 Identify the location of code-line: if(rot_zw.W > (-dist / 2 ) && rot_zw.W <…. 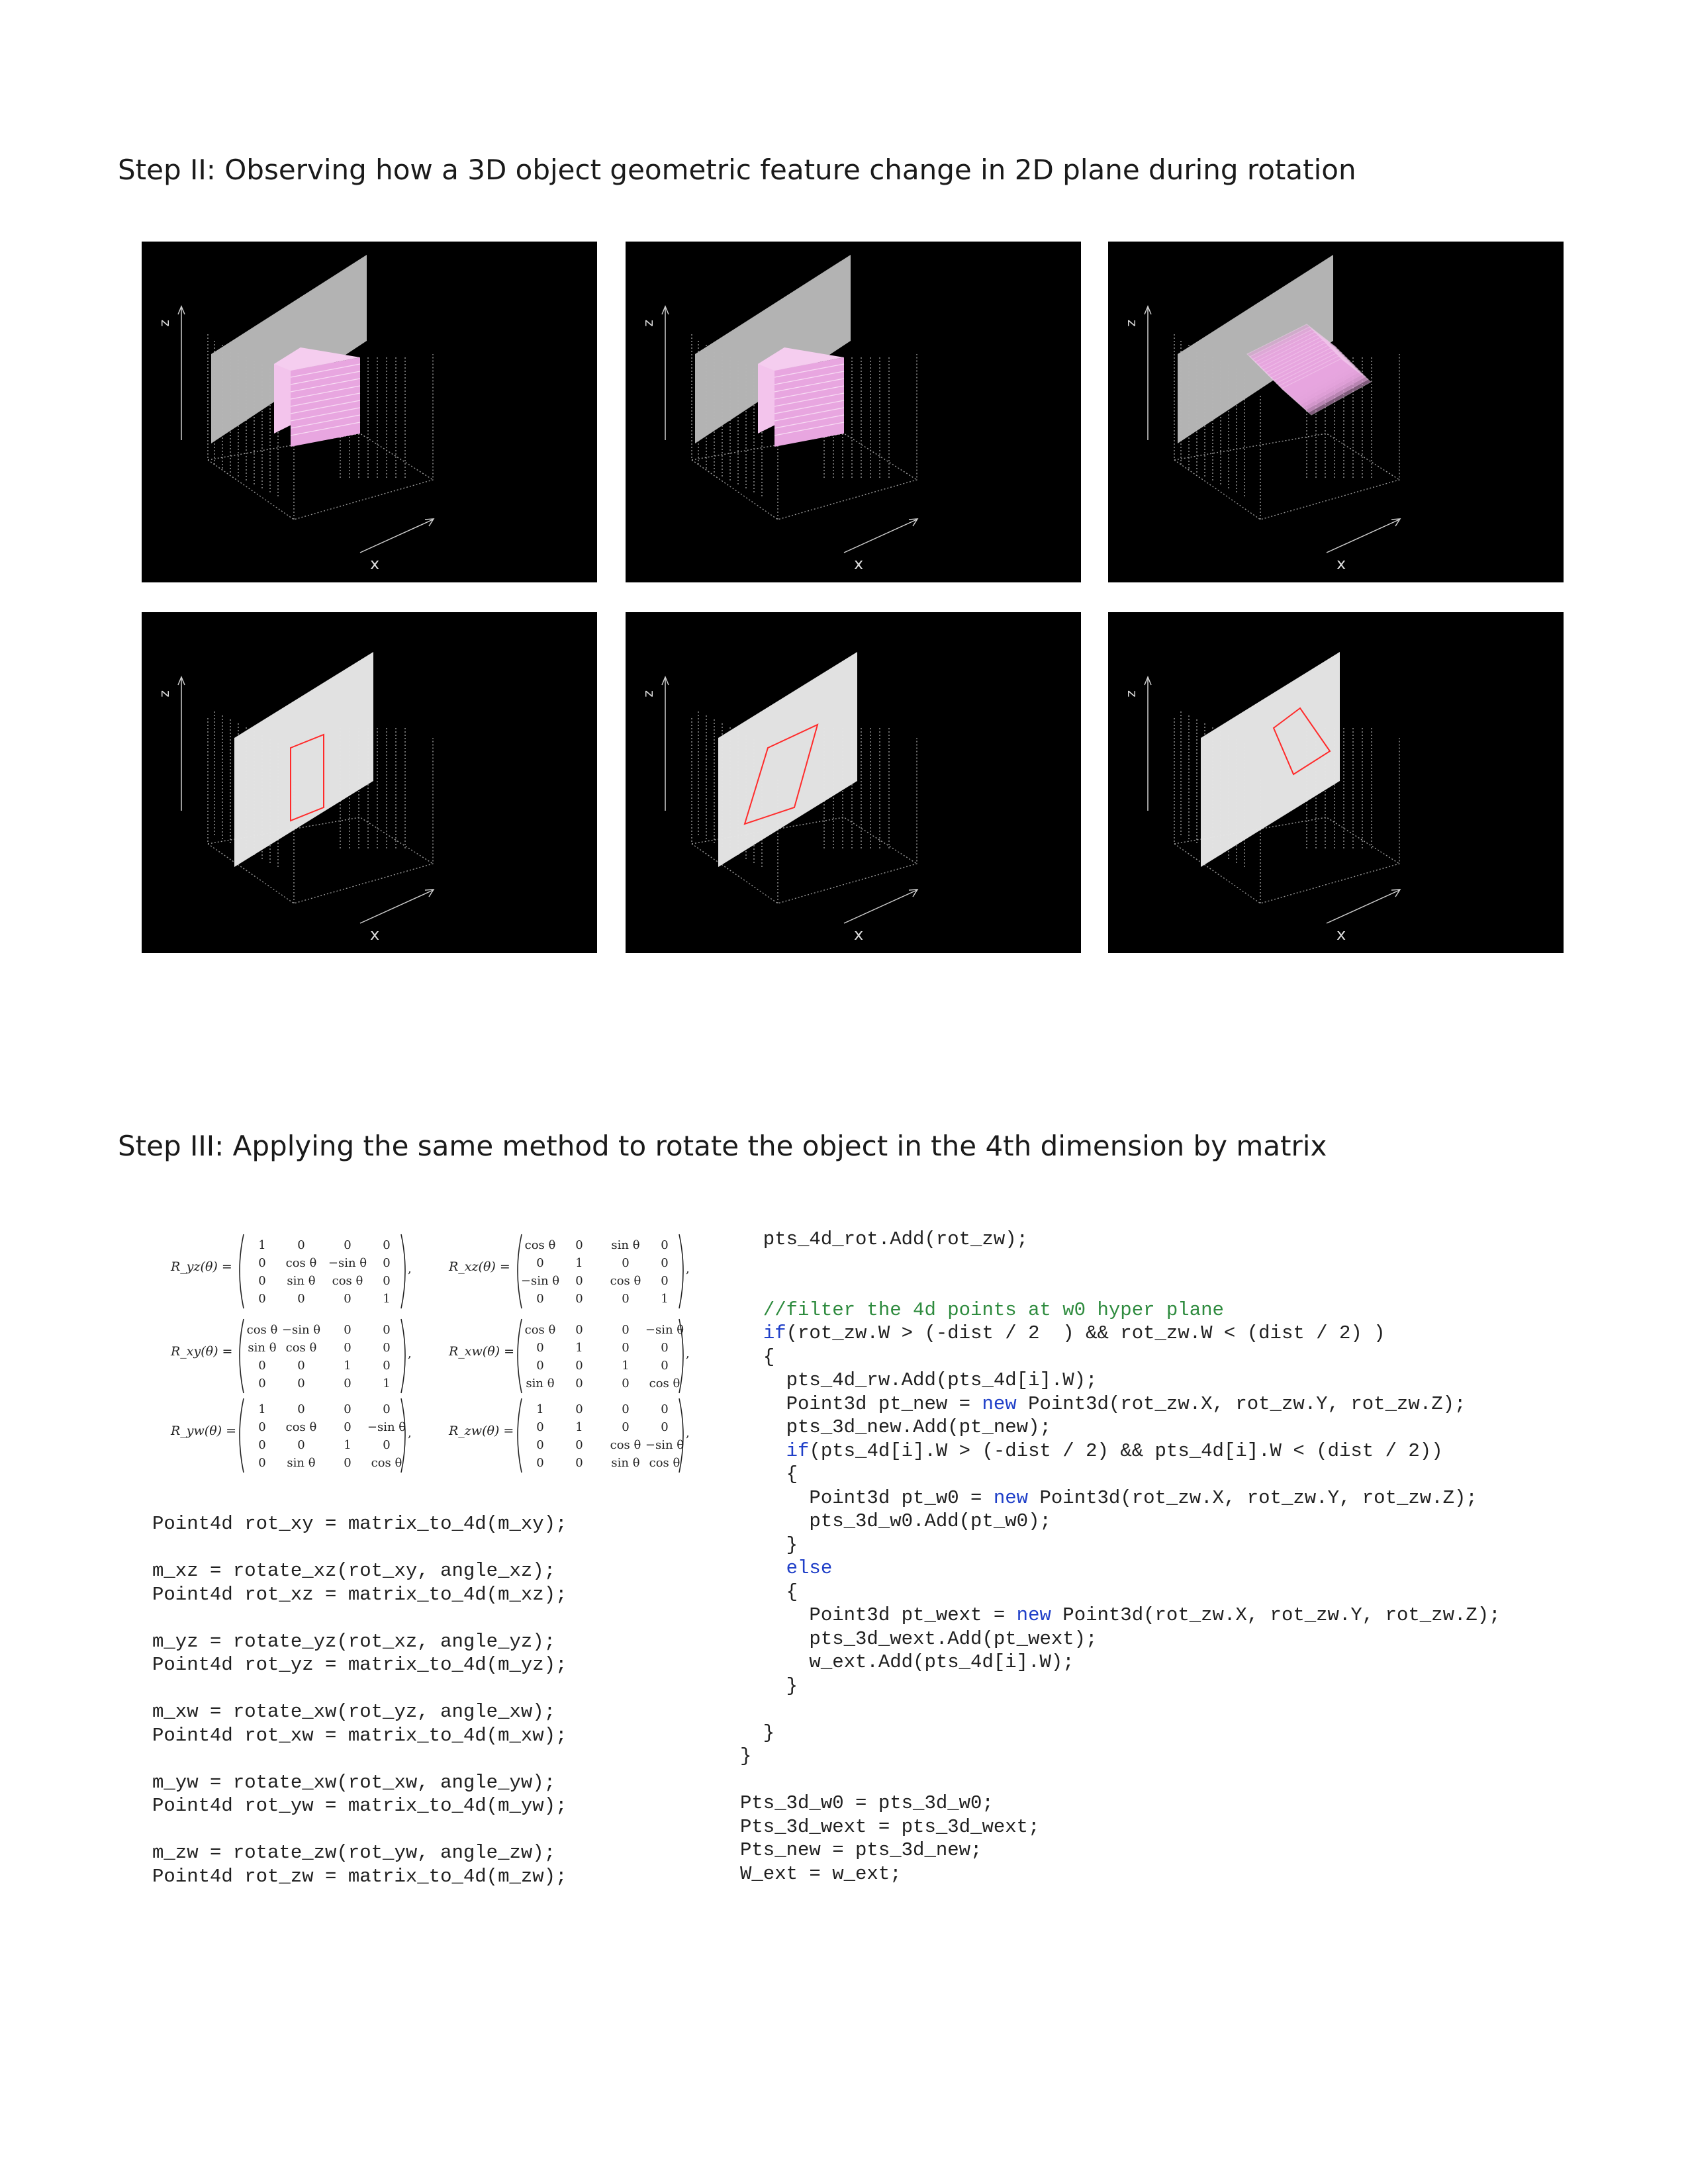
(1074, 1333).